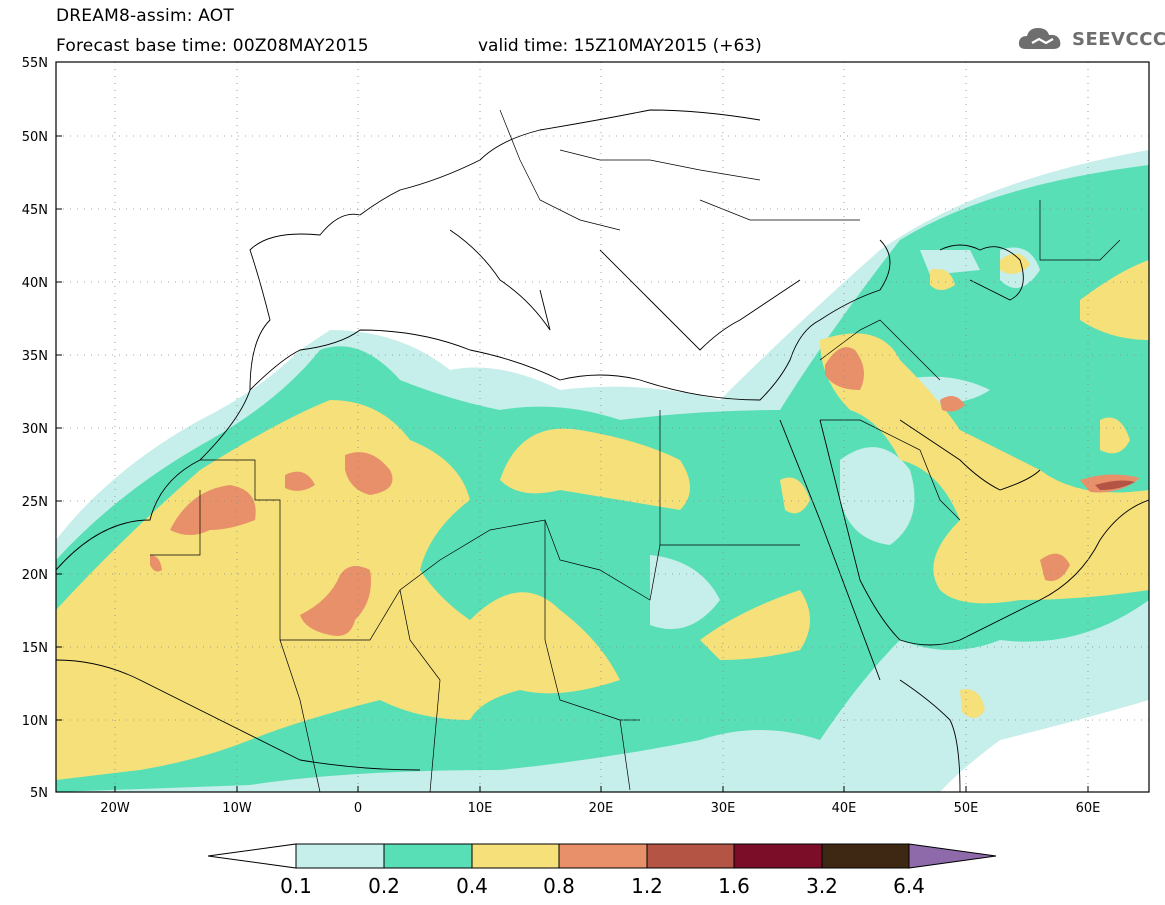 This screenshot has width=1165, height=905. Describe the element at coordinates (35, 575) in the screenshot. I see `lat-label: 20N` at that location.